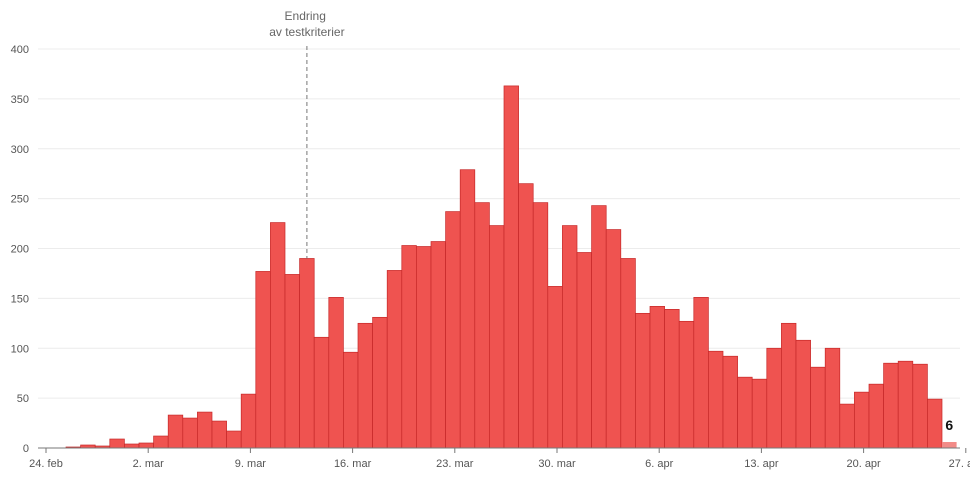 This screenshot has height=485, width=970. Describe the element at coordinates (455, 464) in the screenshot. I see `x-tick-label: 23. mar` at that location.